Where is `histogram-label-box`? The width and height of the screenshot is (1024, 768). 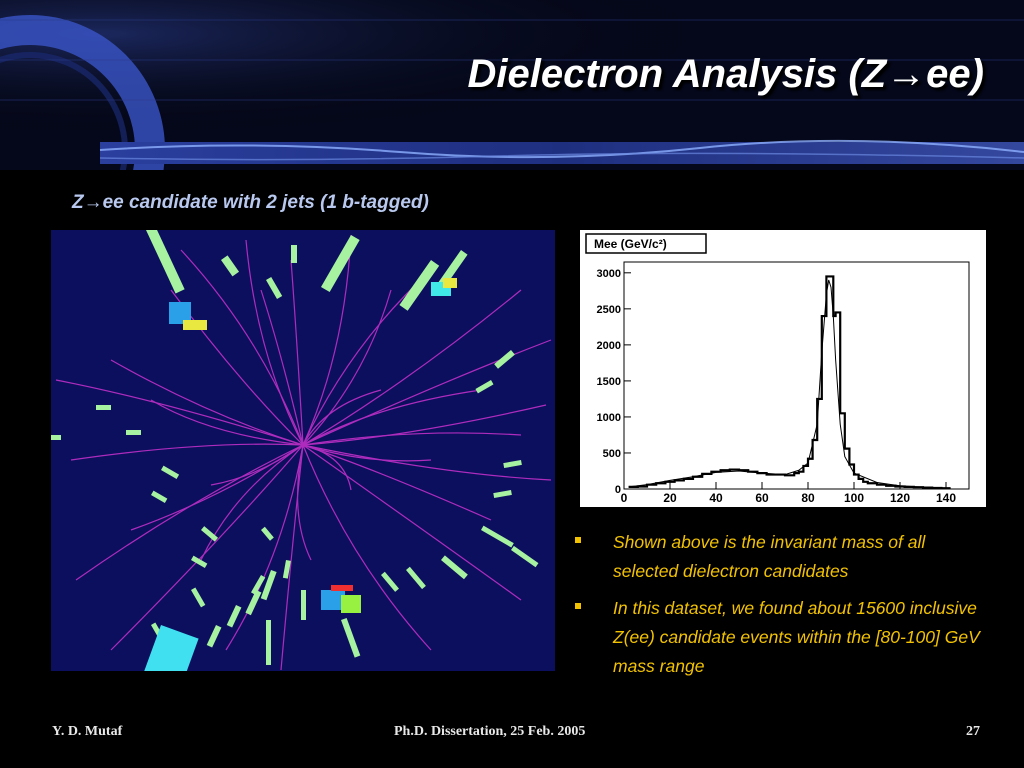 histogram-label-box is located at coordinates (646, 243).